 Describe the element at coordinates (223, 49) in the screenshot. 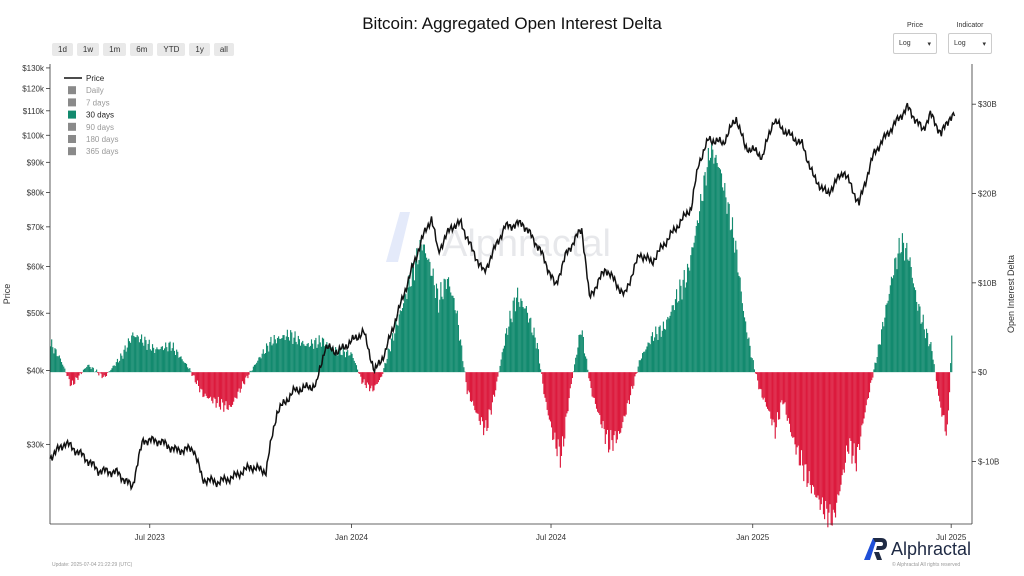

I see `range-button-all: all` at that location.